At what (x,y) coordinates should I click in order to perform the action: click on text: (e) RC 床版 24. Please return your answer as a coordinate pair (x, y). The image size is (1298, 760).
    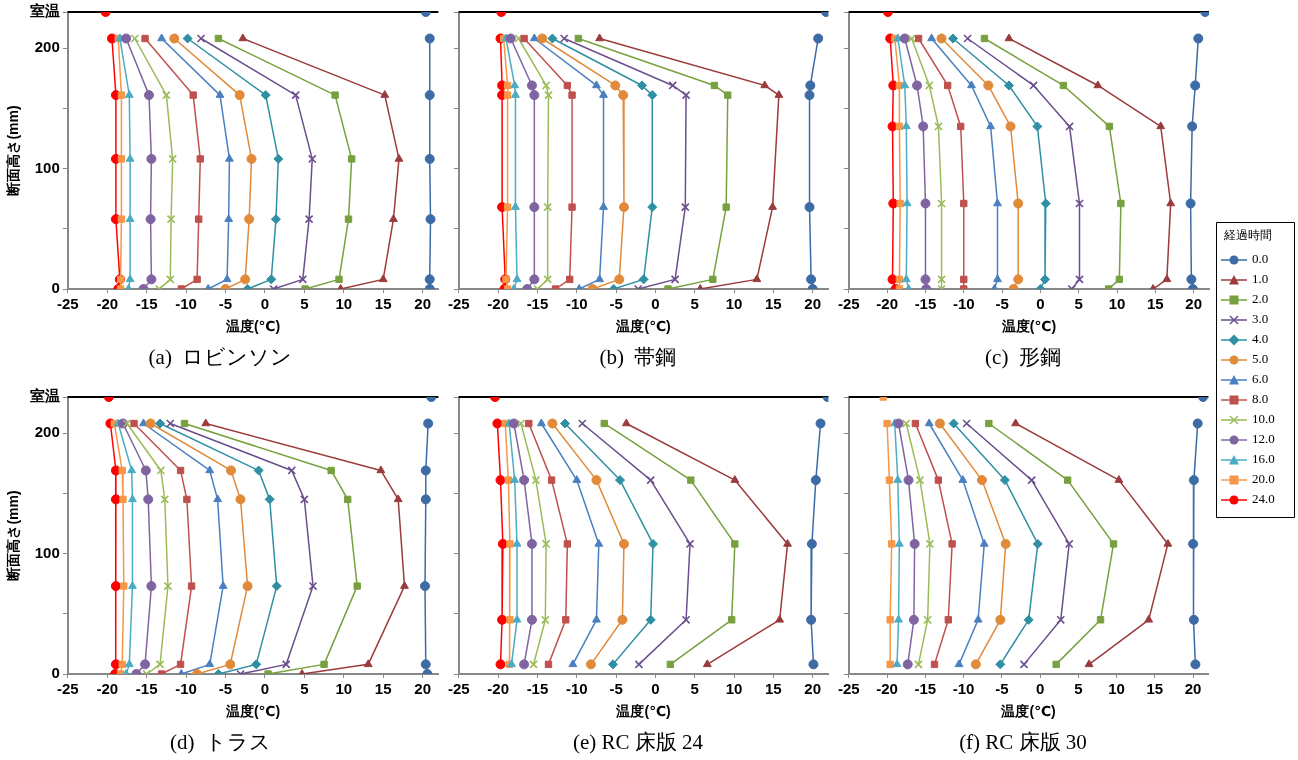
    Looking at the image, I should click on (638, 741).